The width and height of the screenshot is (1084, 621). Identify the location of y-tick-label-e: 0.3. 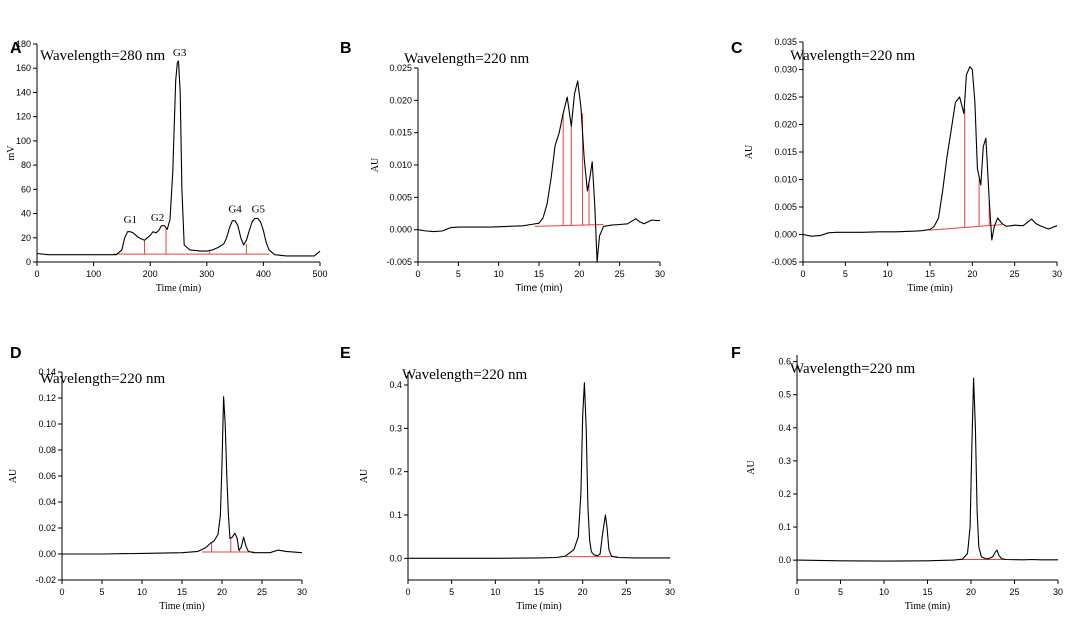
(395, 428).